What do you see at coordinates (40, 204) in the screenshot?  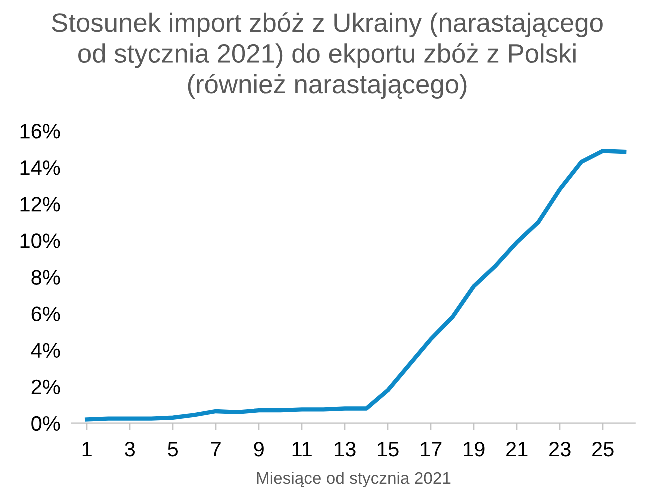 I see `y-tick-label: 12%` at bounding box center [40, 204].